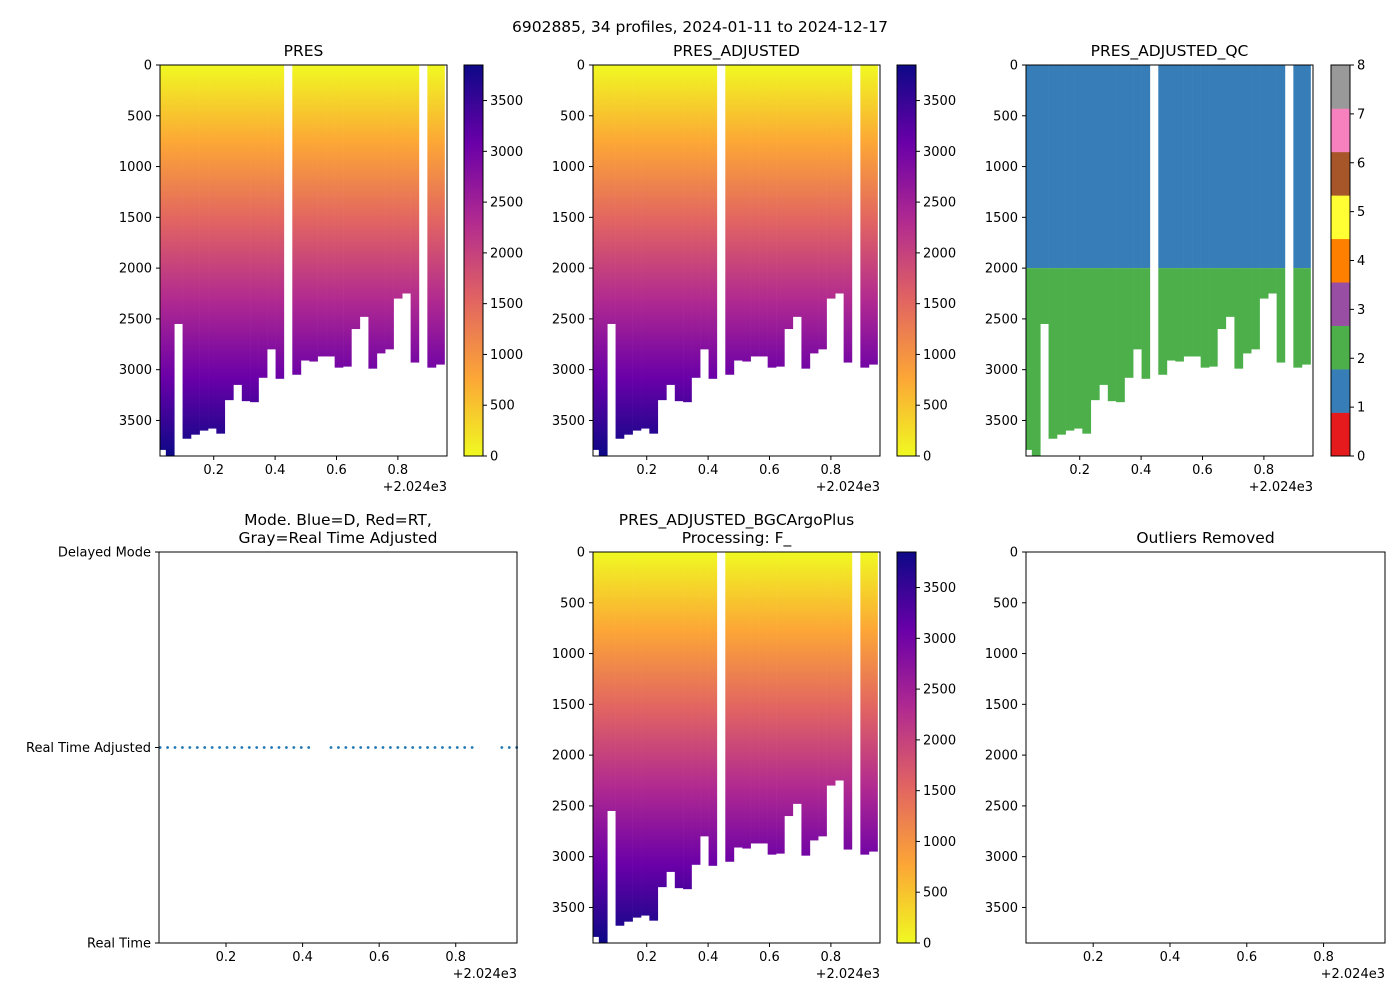 The width and height of the screenshot is (1400, 1000). I want to click on pres-adjusted-ytick-label: 1500, so click(568, 218).